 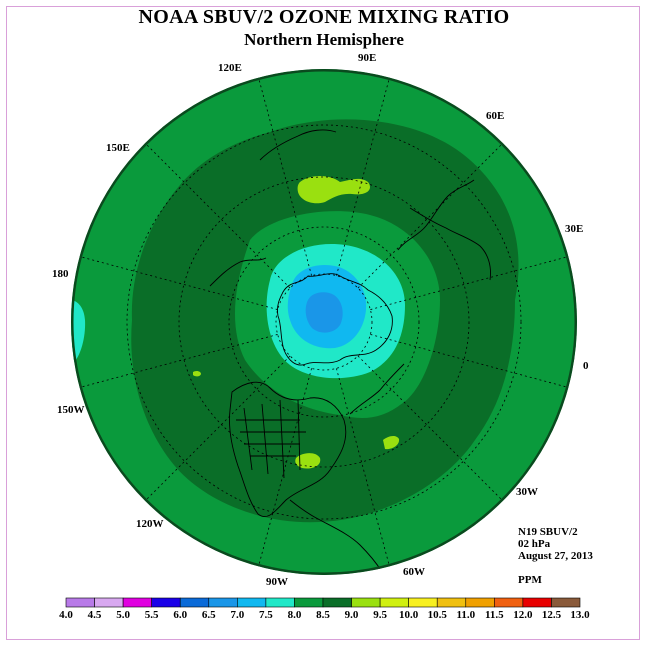 What do you see at coordinates (230, 68) in the screenshot?
I see `lon-label-120e: 120E` at bounding box center [230, 68].